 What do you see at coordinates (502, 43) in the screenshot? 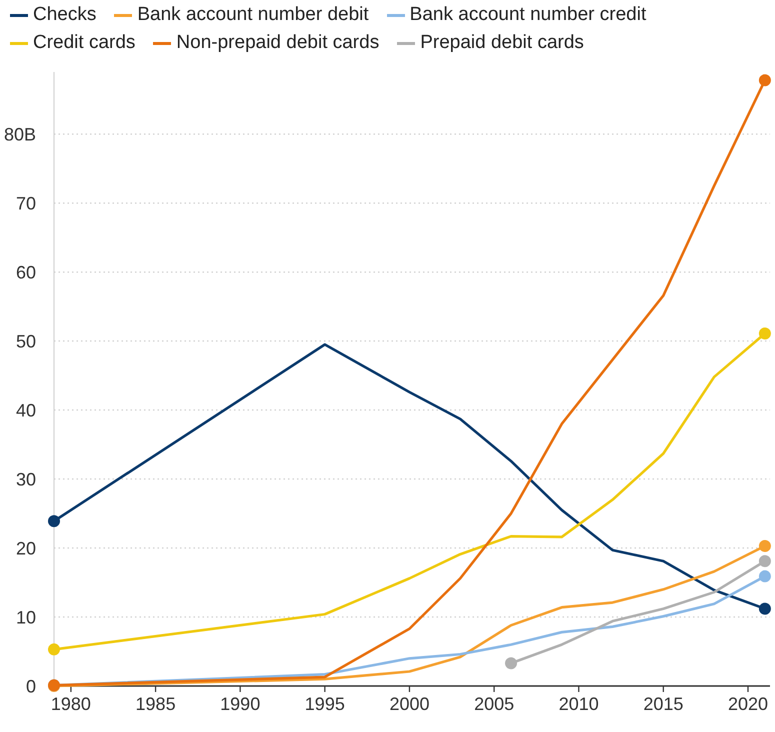
I see `legend-label: Prepaid debit cards` at bounding box center [502, 43].